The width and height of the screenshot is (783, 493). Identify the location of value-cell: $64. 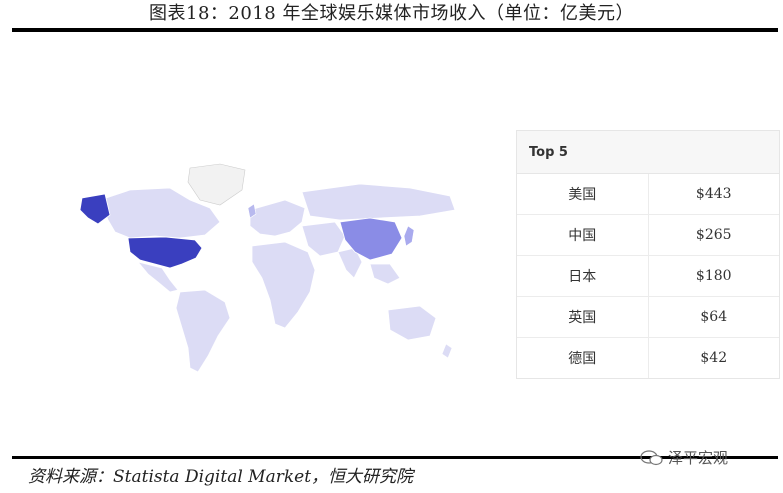
(714, 317).